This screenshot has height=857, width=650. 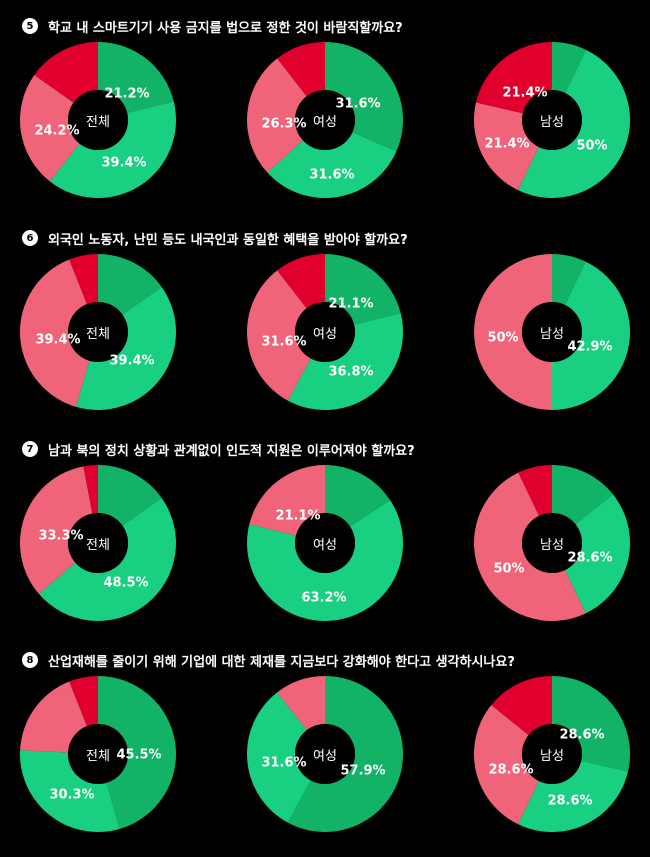 What do you see at coordinates (126, 583) in the screenshot?
I see `slice-label: 48.5%` at bounding box center [126, 583].